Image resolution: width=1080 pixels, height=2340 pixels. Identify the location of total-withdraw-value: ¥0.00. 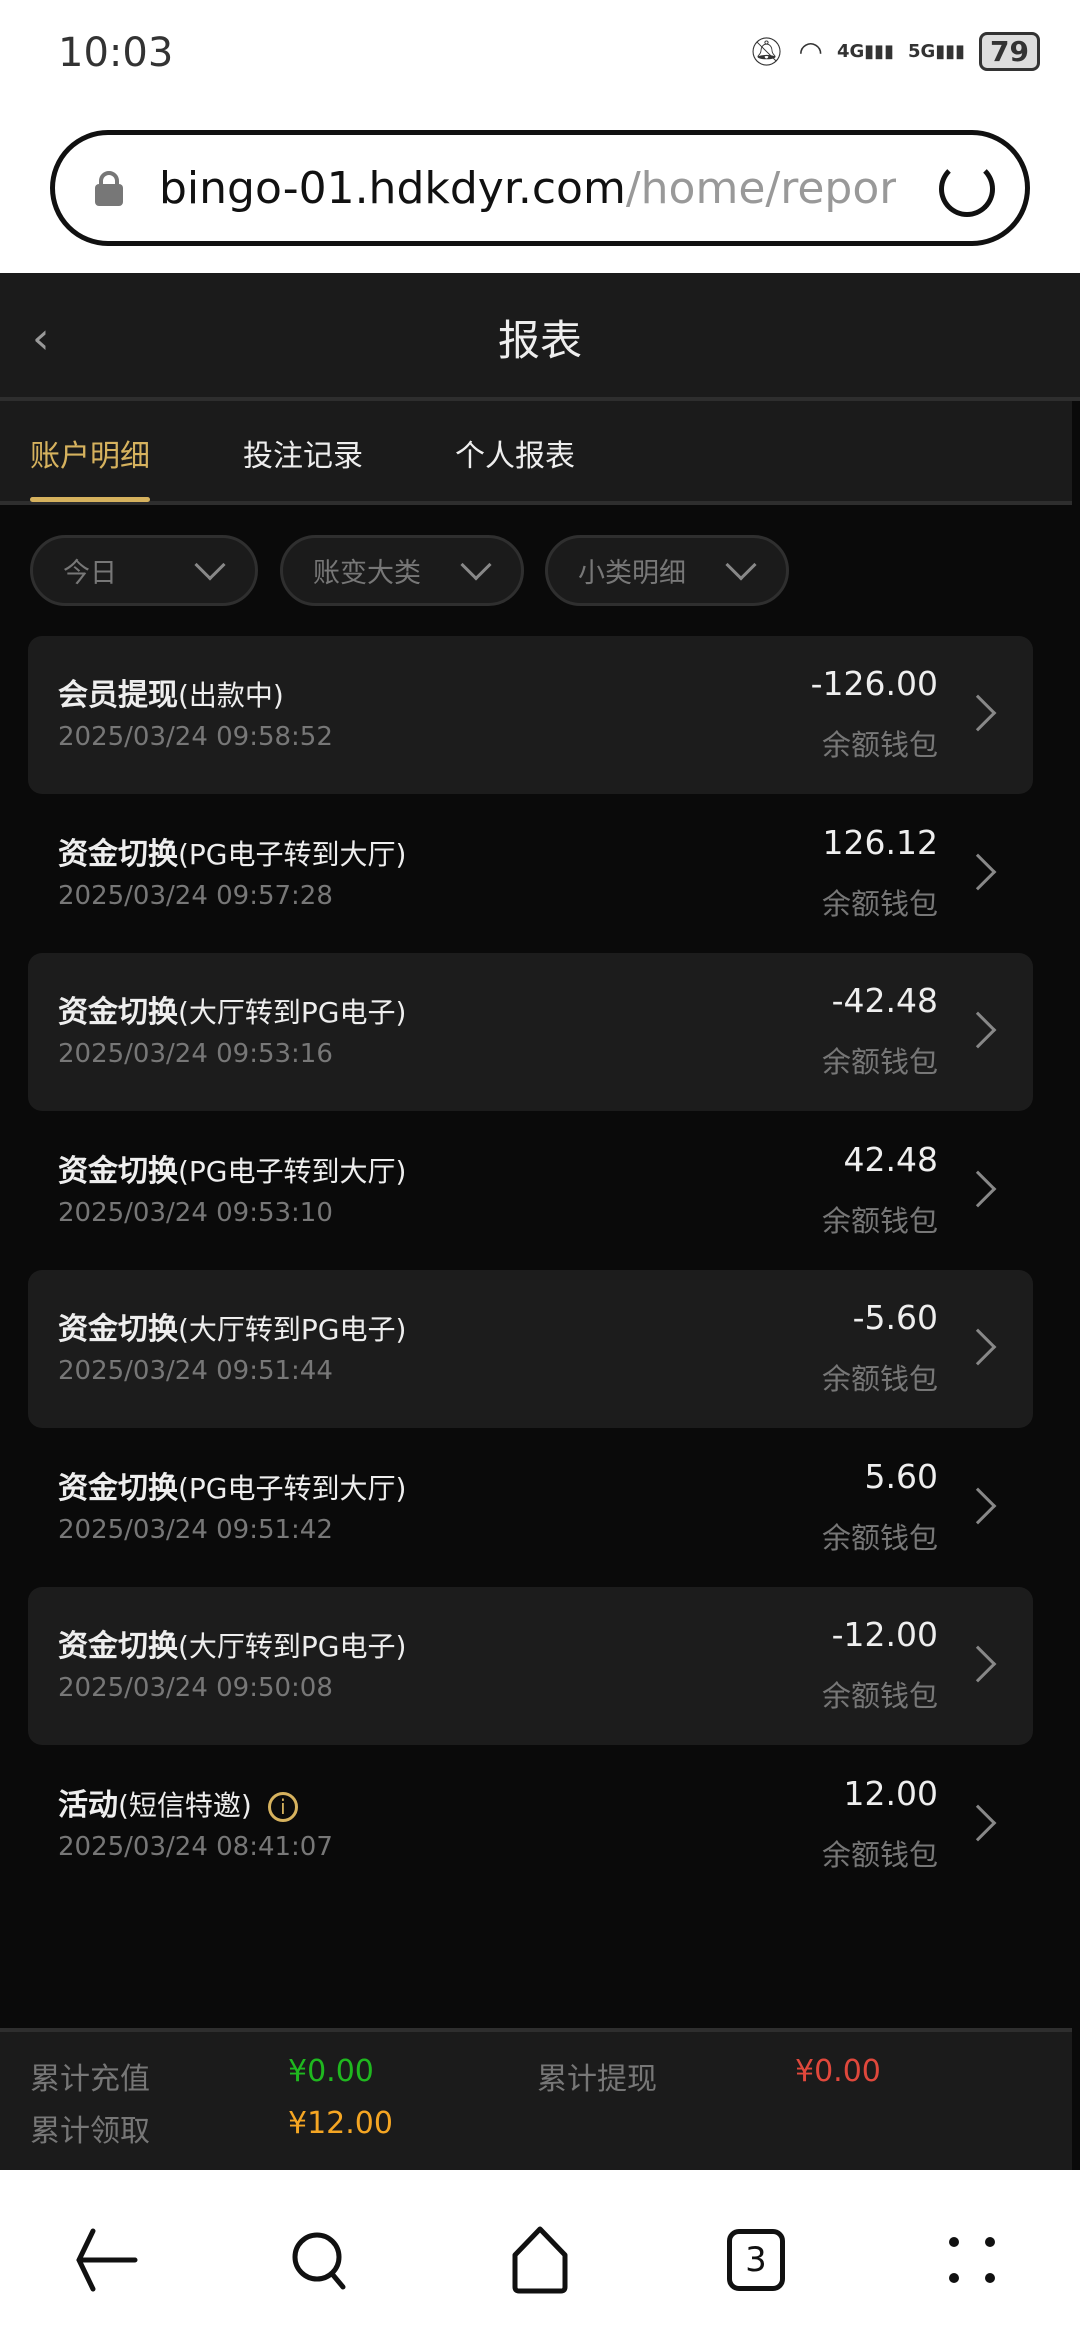
(838, 2071).